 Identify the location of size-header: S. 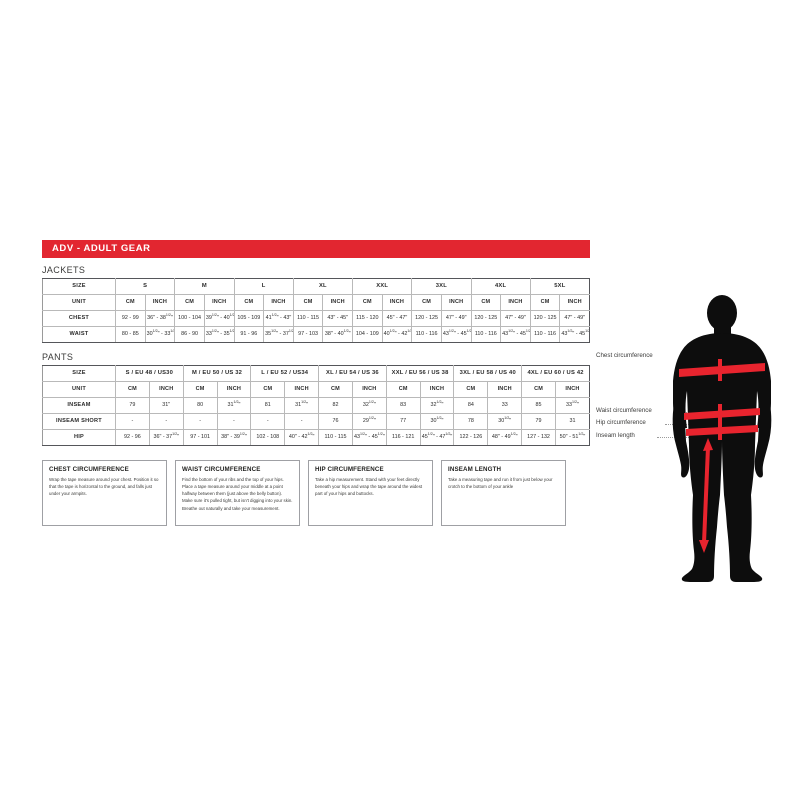
(145, 286).